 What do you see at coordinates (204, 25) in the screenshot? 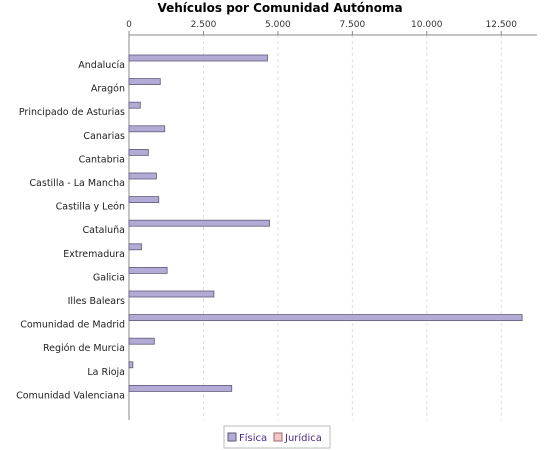
I see `x-tick-label: 2.500` at bounding box center [204, 25].